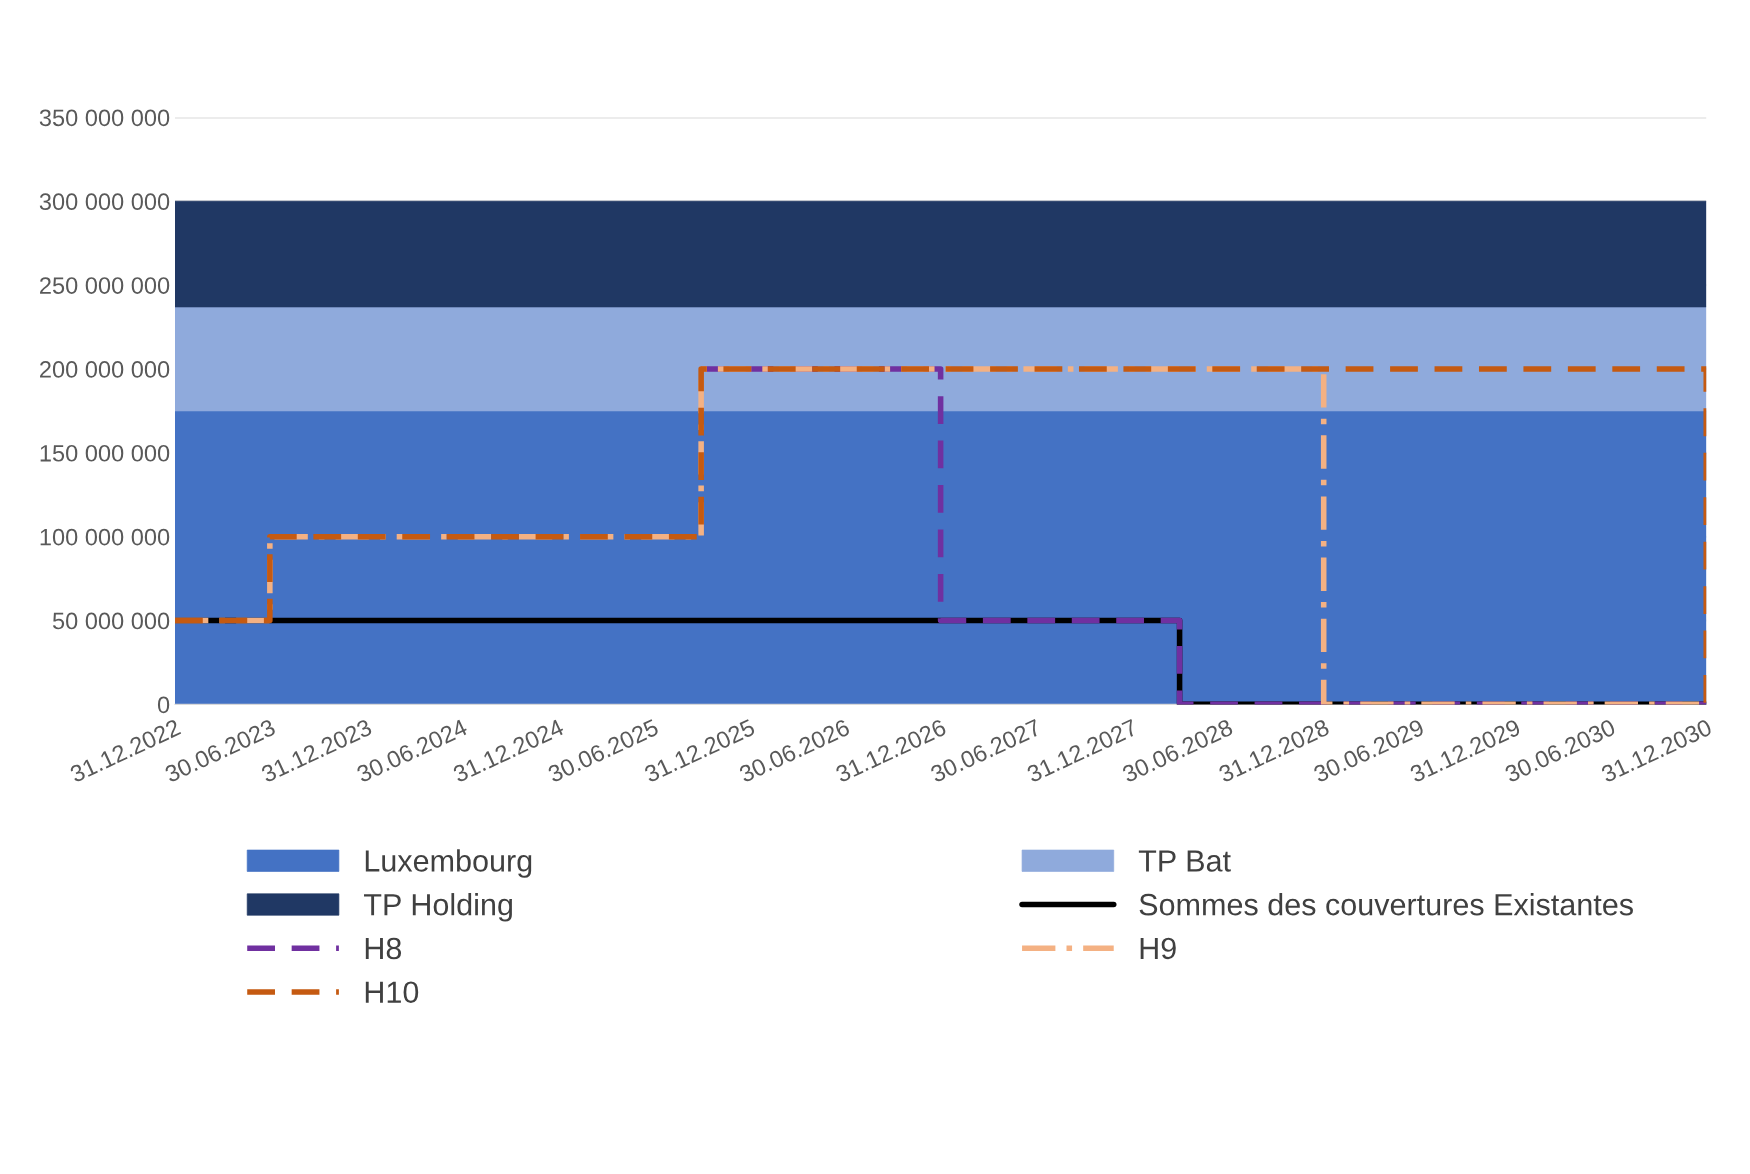 This screenshot has width=1750, height=1174. Describe the element at coordinates (105, 453) in the screenshot. I see `y-tick-label: 150 000 000` at that location.